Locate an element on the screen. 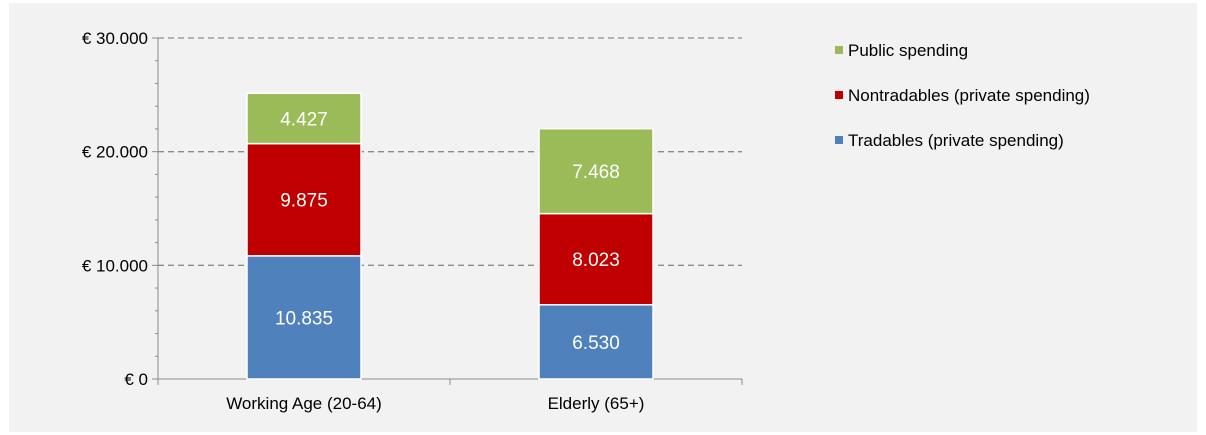 The width and height of the screenshot is (1206, 435). data-label-public-1: 7.468 is located at coordinates (596, 172).